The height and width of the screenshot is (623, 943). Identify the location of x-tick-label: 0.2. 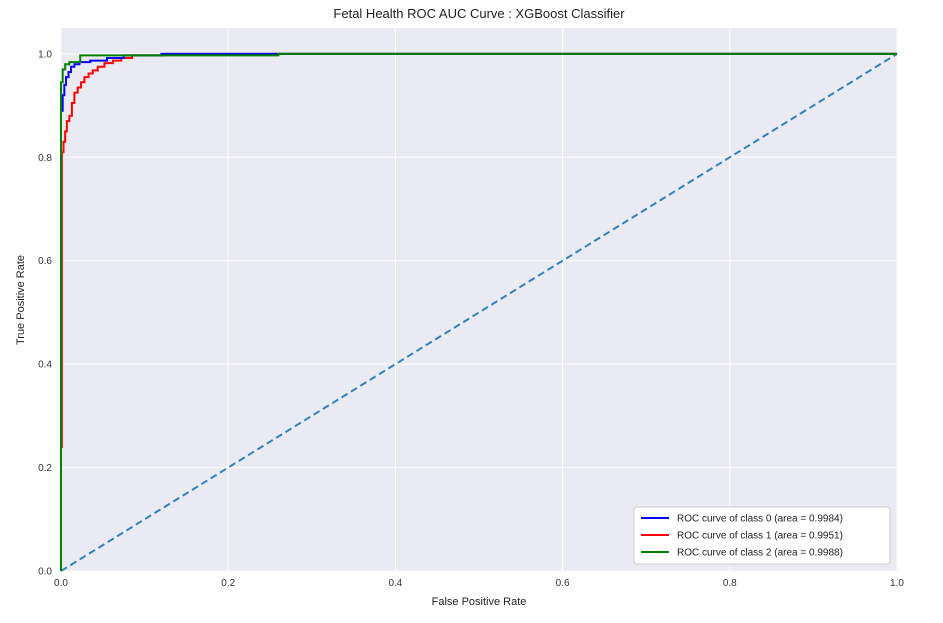
(228, 583).